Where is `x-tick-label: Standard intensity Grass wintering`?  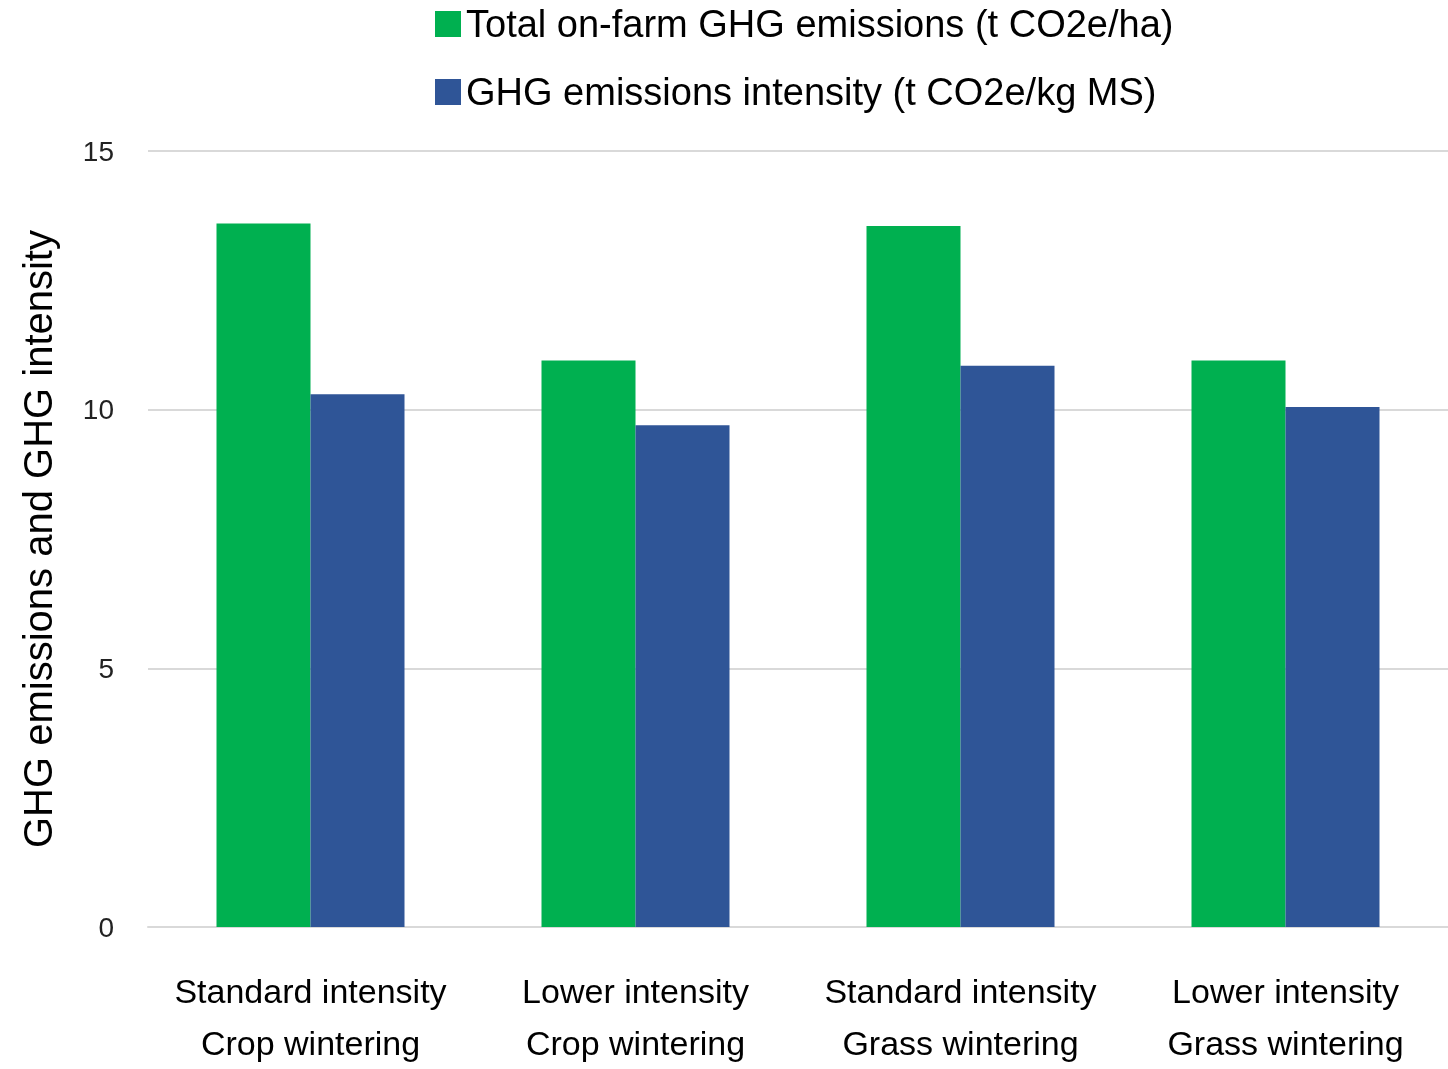 x-tick-label: Standard intensity Grass wintering is located at coordinates (960, 1017).